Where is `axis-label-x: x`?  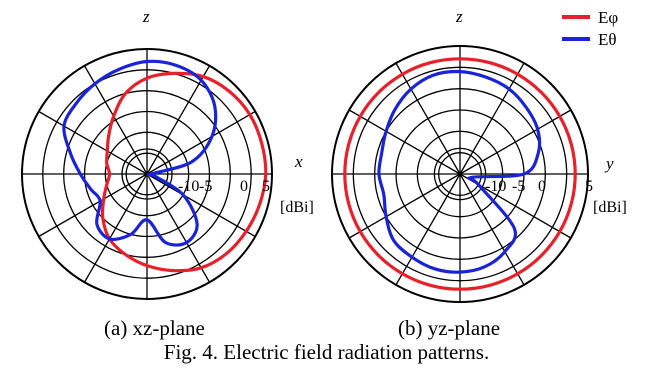
axis-label-x: x is located at coordinates (298, 161).